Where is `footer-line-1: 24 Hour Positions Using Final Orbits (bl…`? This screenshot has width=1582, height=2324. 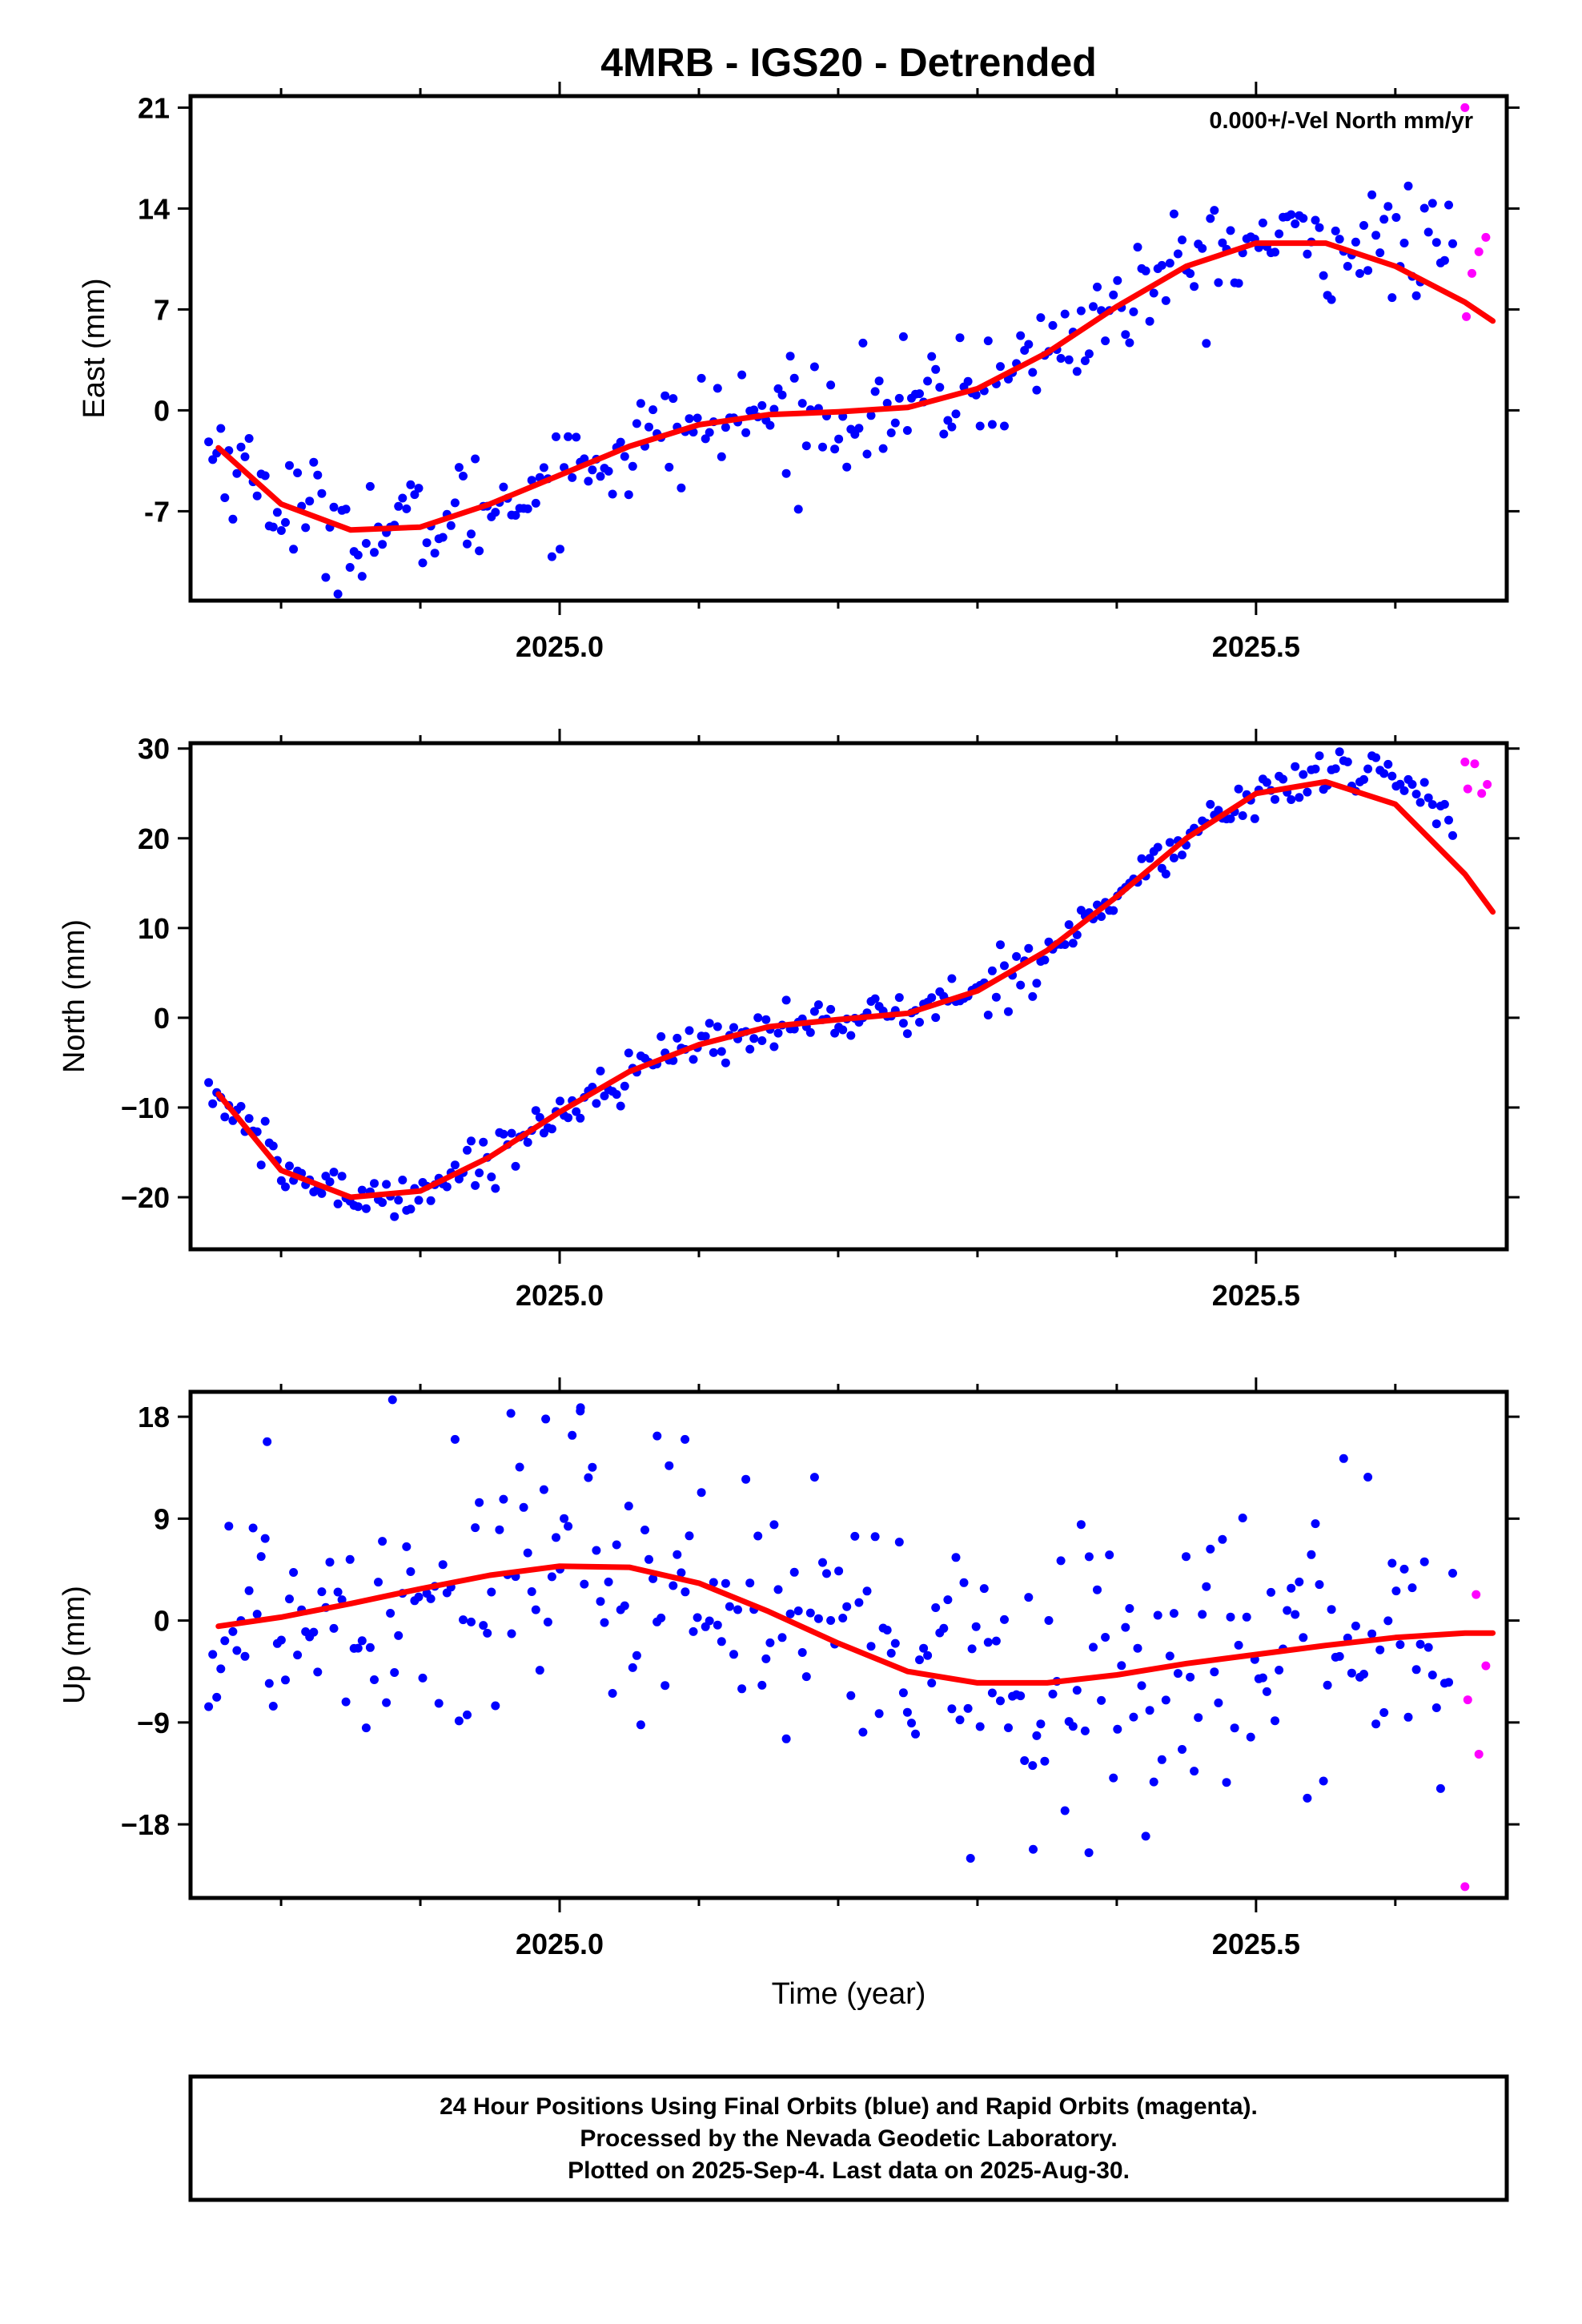
footer-line-1: 24 Hour Positions Using Final Orbits (bl… is located at coordinates (849, 2106).